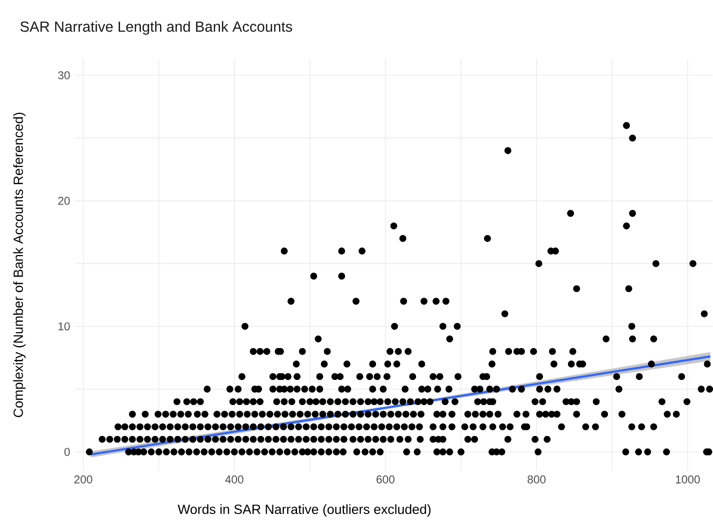  I want to click on y-tick-label: 20, so click(64, 200).